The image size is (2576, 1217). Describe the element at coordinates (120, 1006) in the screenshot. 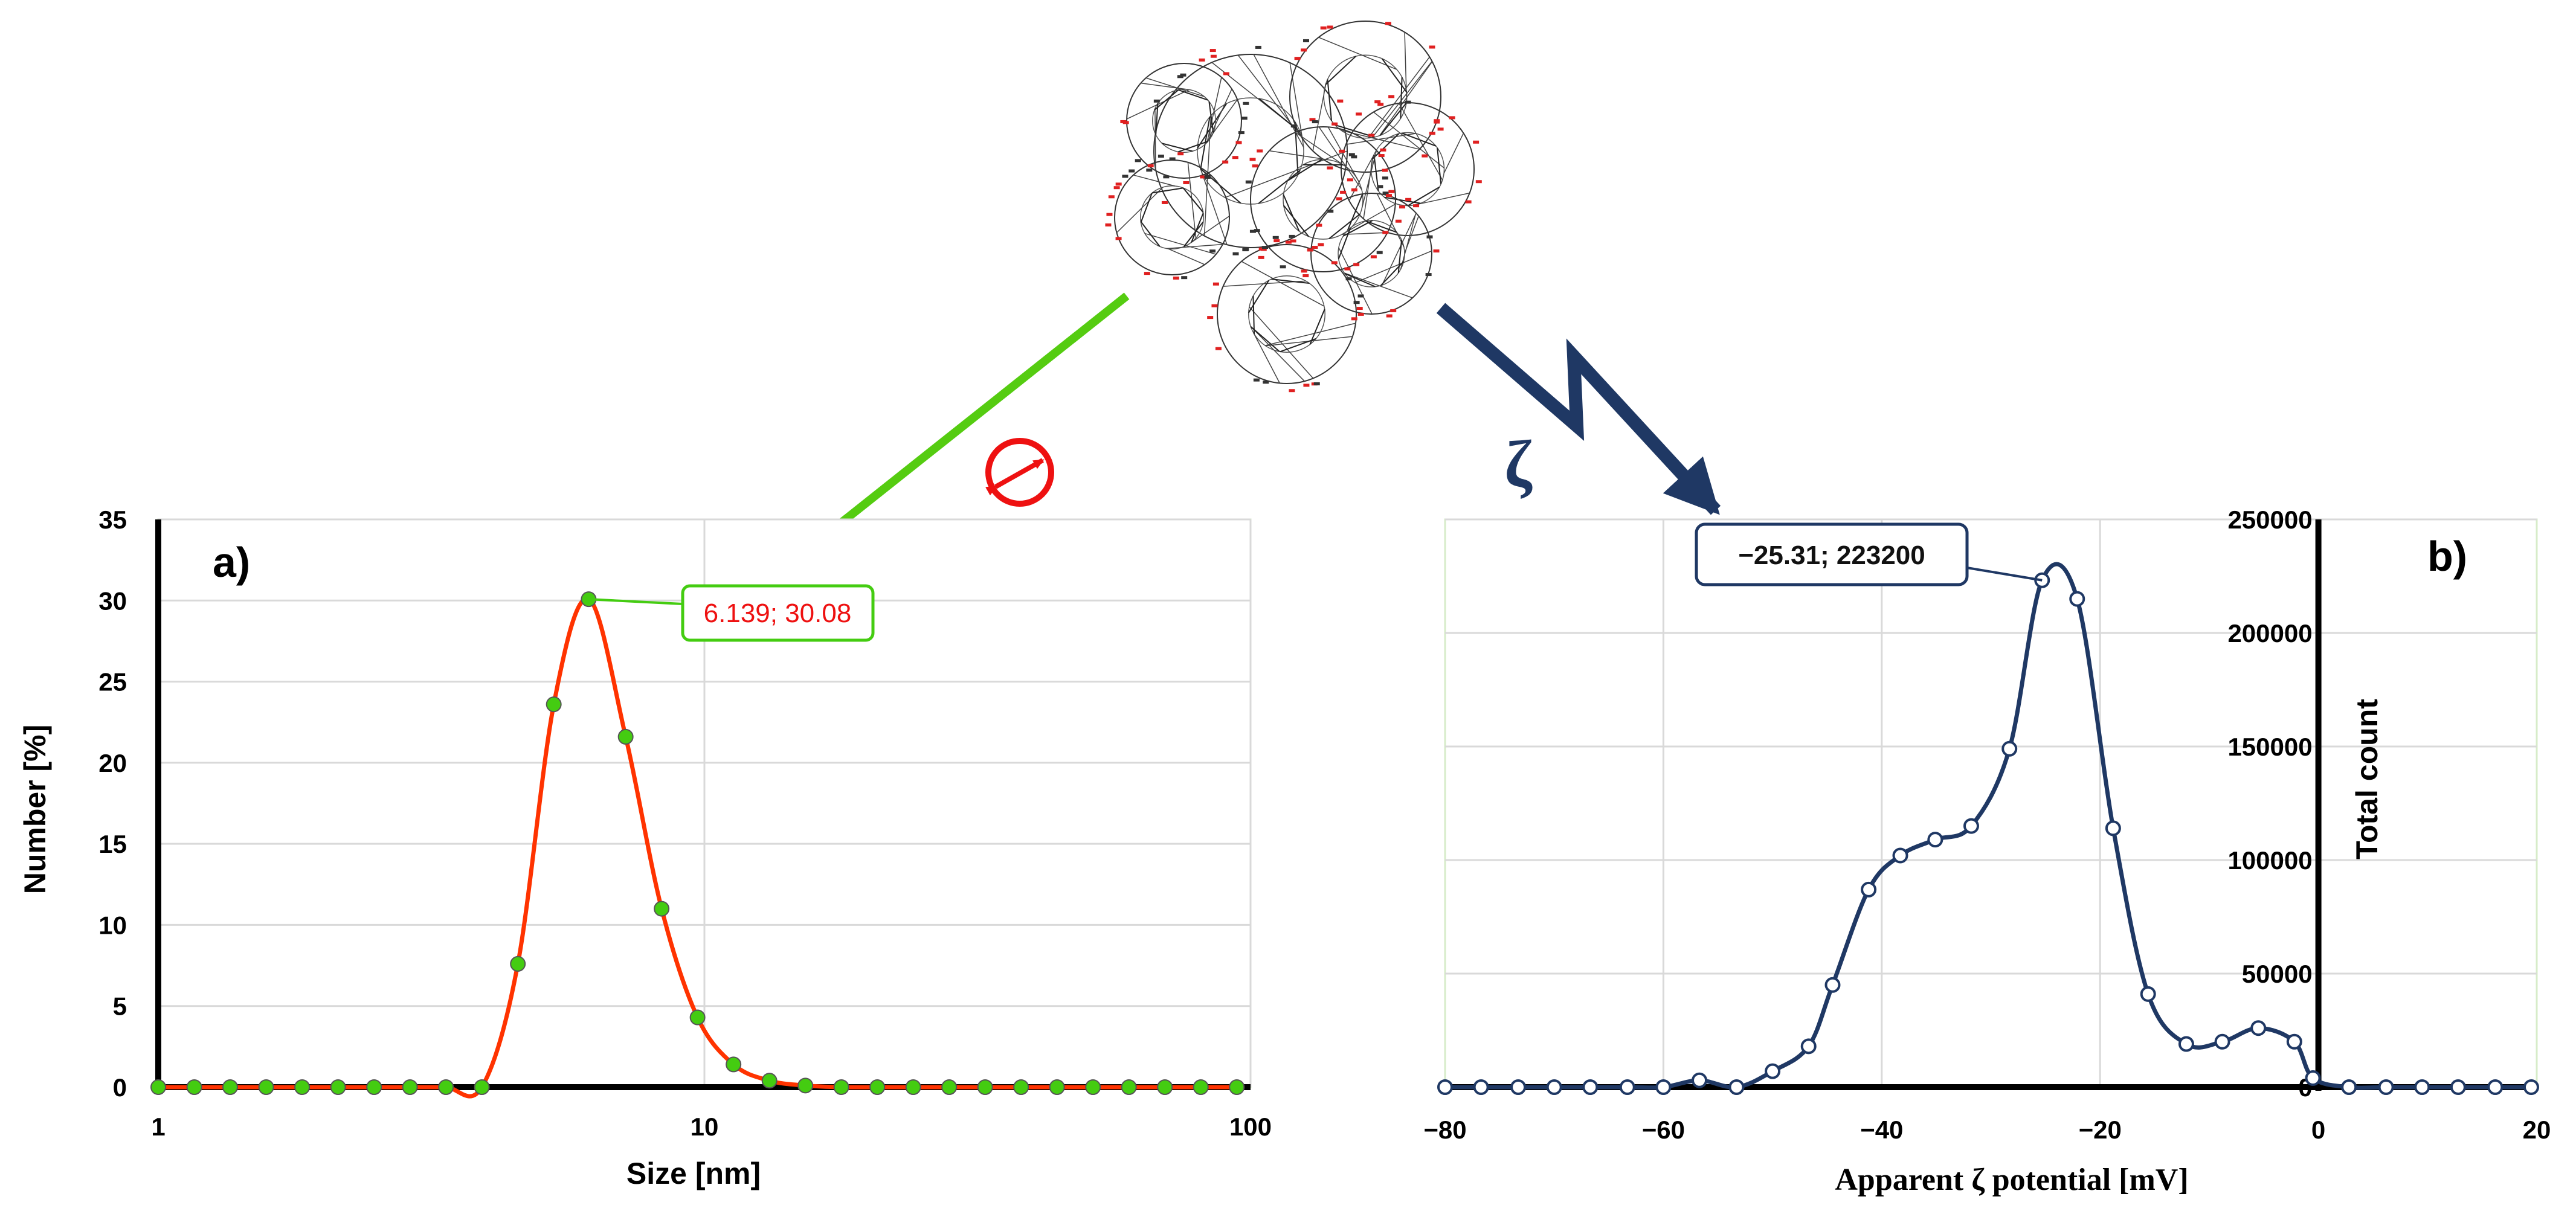

I see `chart-a-y-tick-label: 5` at that location.